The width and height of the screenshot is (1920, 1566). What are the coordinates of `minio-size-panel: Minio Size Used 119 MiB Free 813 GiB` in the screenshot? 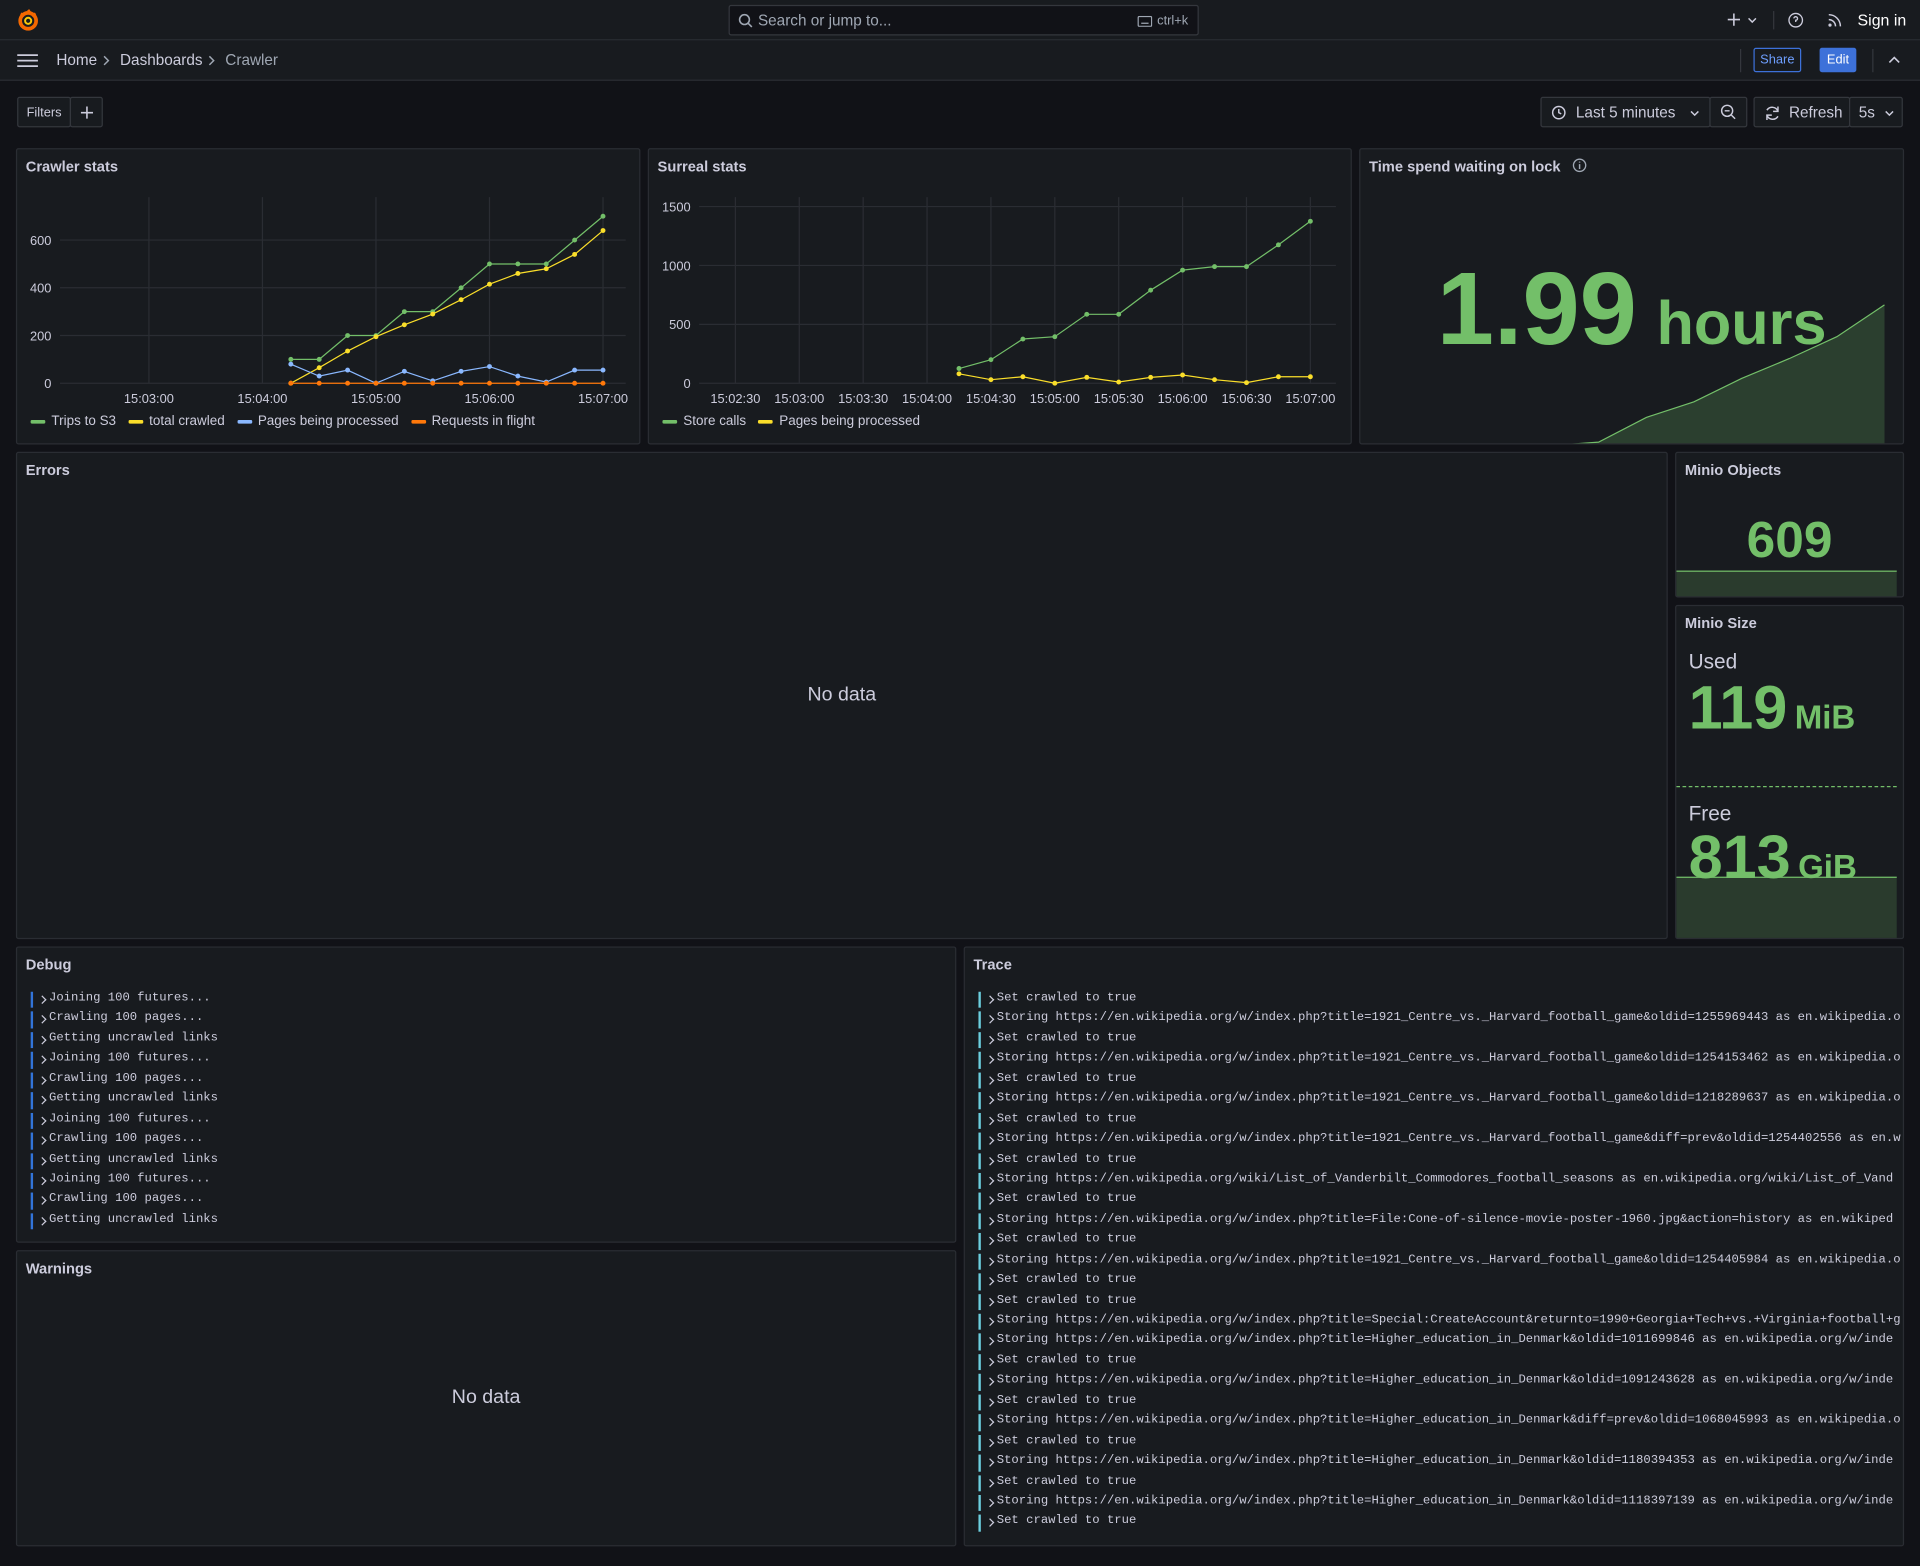 It's located at (1789, 772).